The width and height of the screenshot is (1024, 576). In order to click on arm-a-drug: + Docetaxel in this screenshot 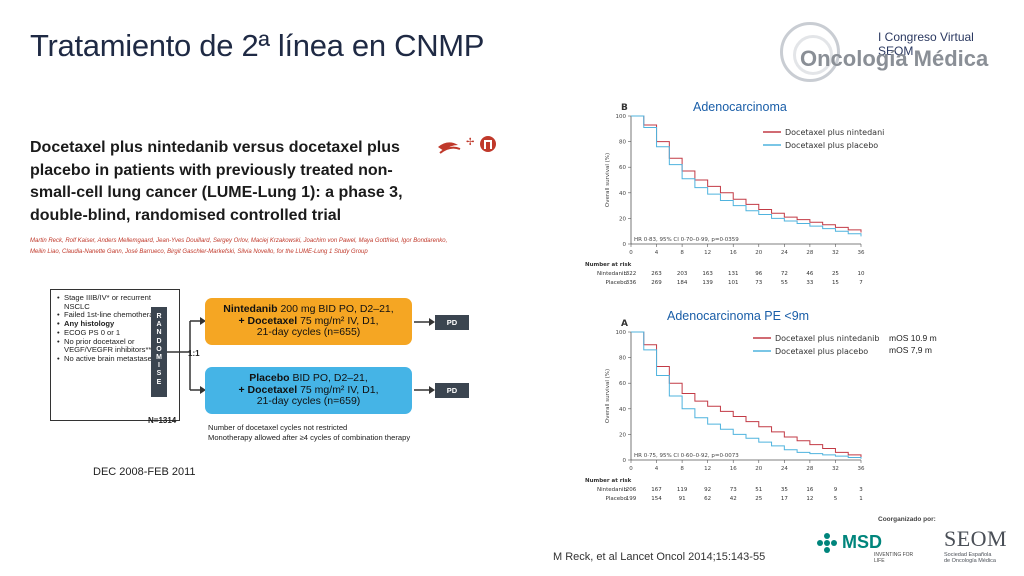, I will do `click(268, 320)`.